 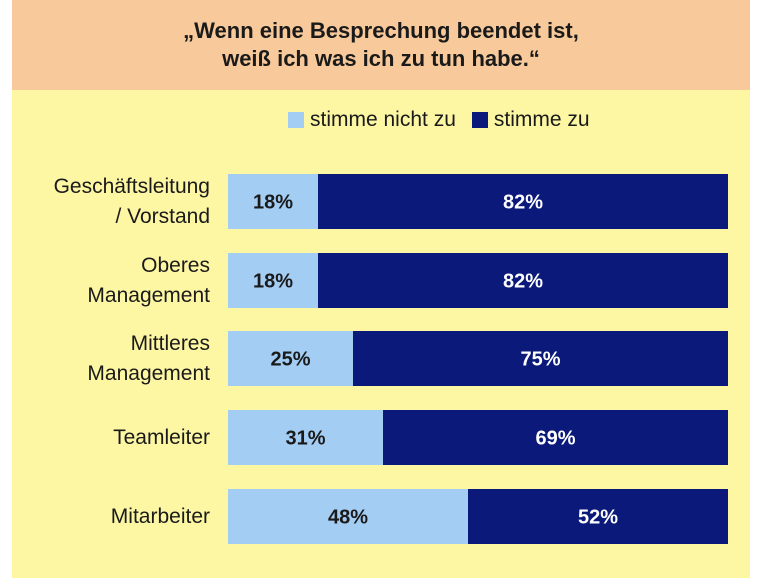 I want to click on data-label-disagree-2: 25%, so click(x=290, y=360).